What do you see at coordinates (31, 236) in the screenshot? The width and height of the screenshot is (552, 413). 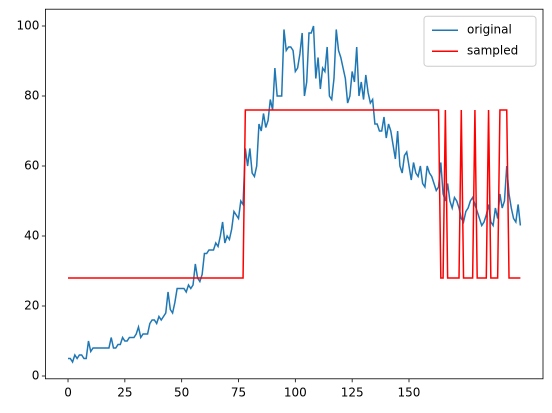 I see `y-tick-label: 40` at bounding box center [31, 236].